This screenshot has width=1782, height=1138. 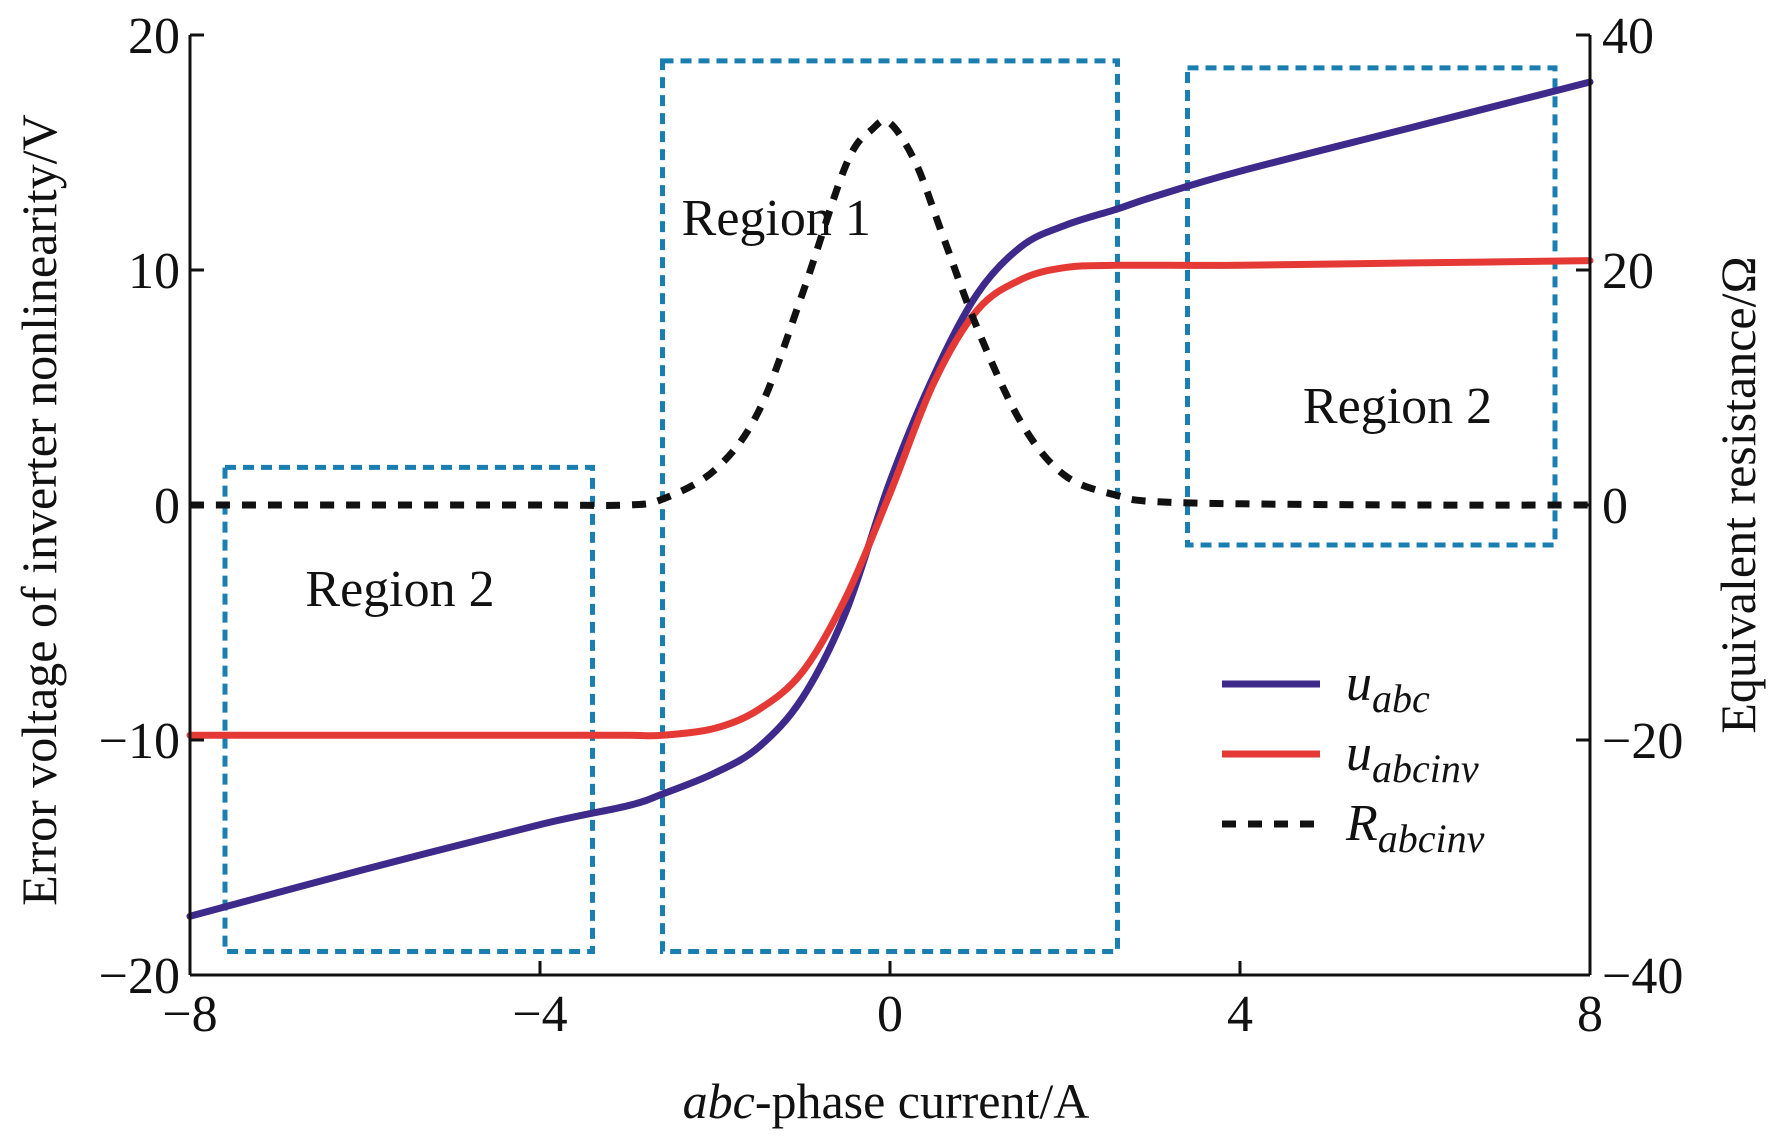 What do you see at coordinates (1397, 406) in the screenshot?
I see `region-label-3: Region 2` at bounding box center [1397, 406].